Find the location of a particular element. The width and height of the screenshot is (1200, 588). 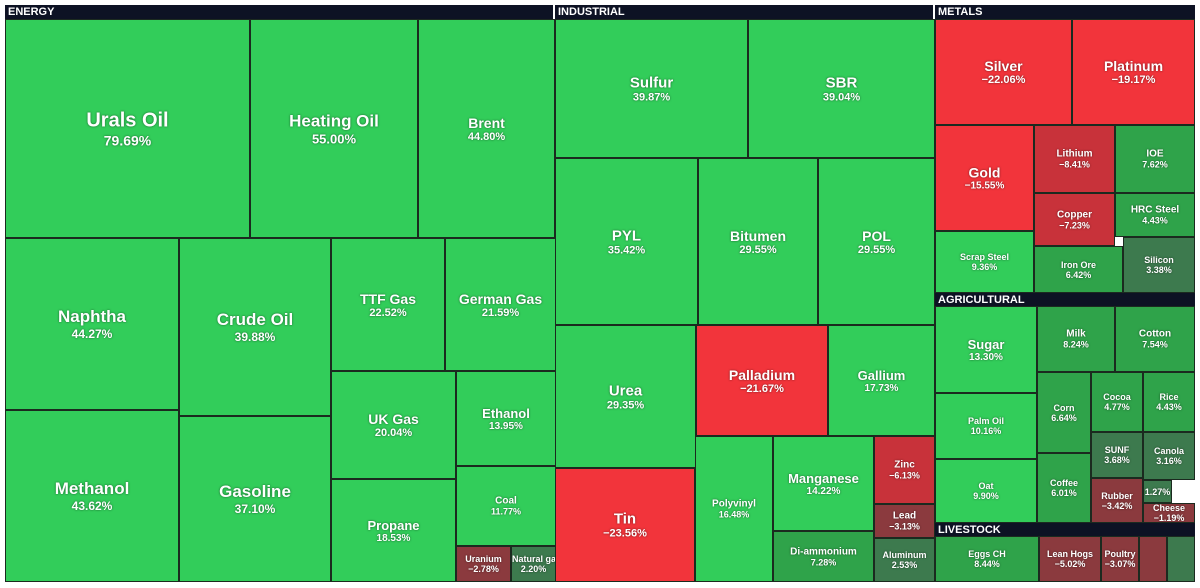

tile-lithium: Lithium −8.41% is located at coordinates (1074, 159).